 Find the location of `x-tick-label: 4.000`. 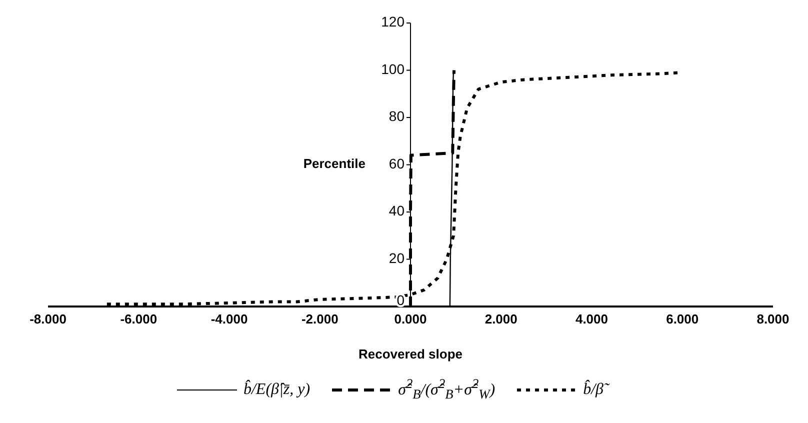

x-tick-label: 4.000 is located at coordinates (591, 319).